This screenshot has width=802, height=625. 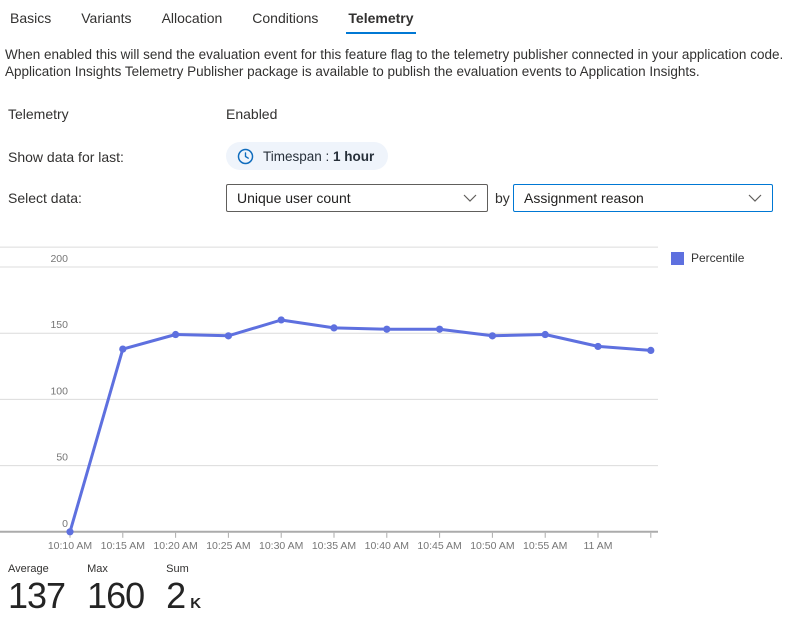 What do you see at coordinates (66, 157) in the screenshot?
I see `show-data-label: Show data for last:` at bounding box center [66, 157].